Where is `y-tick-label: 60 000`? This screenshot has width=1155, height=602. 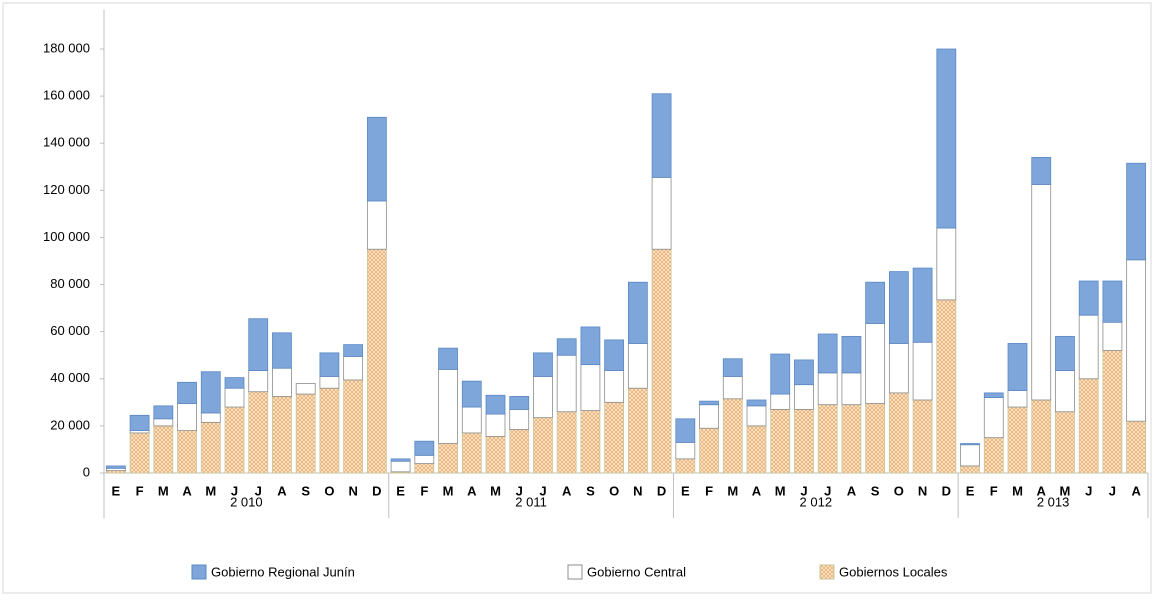
y-tick-label: 60 000 is located at coordinates (70, 330).